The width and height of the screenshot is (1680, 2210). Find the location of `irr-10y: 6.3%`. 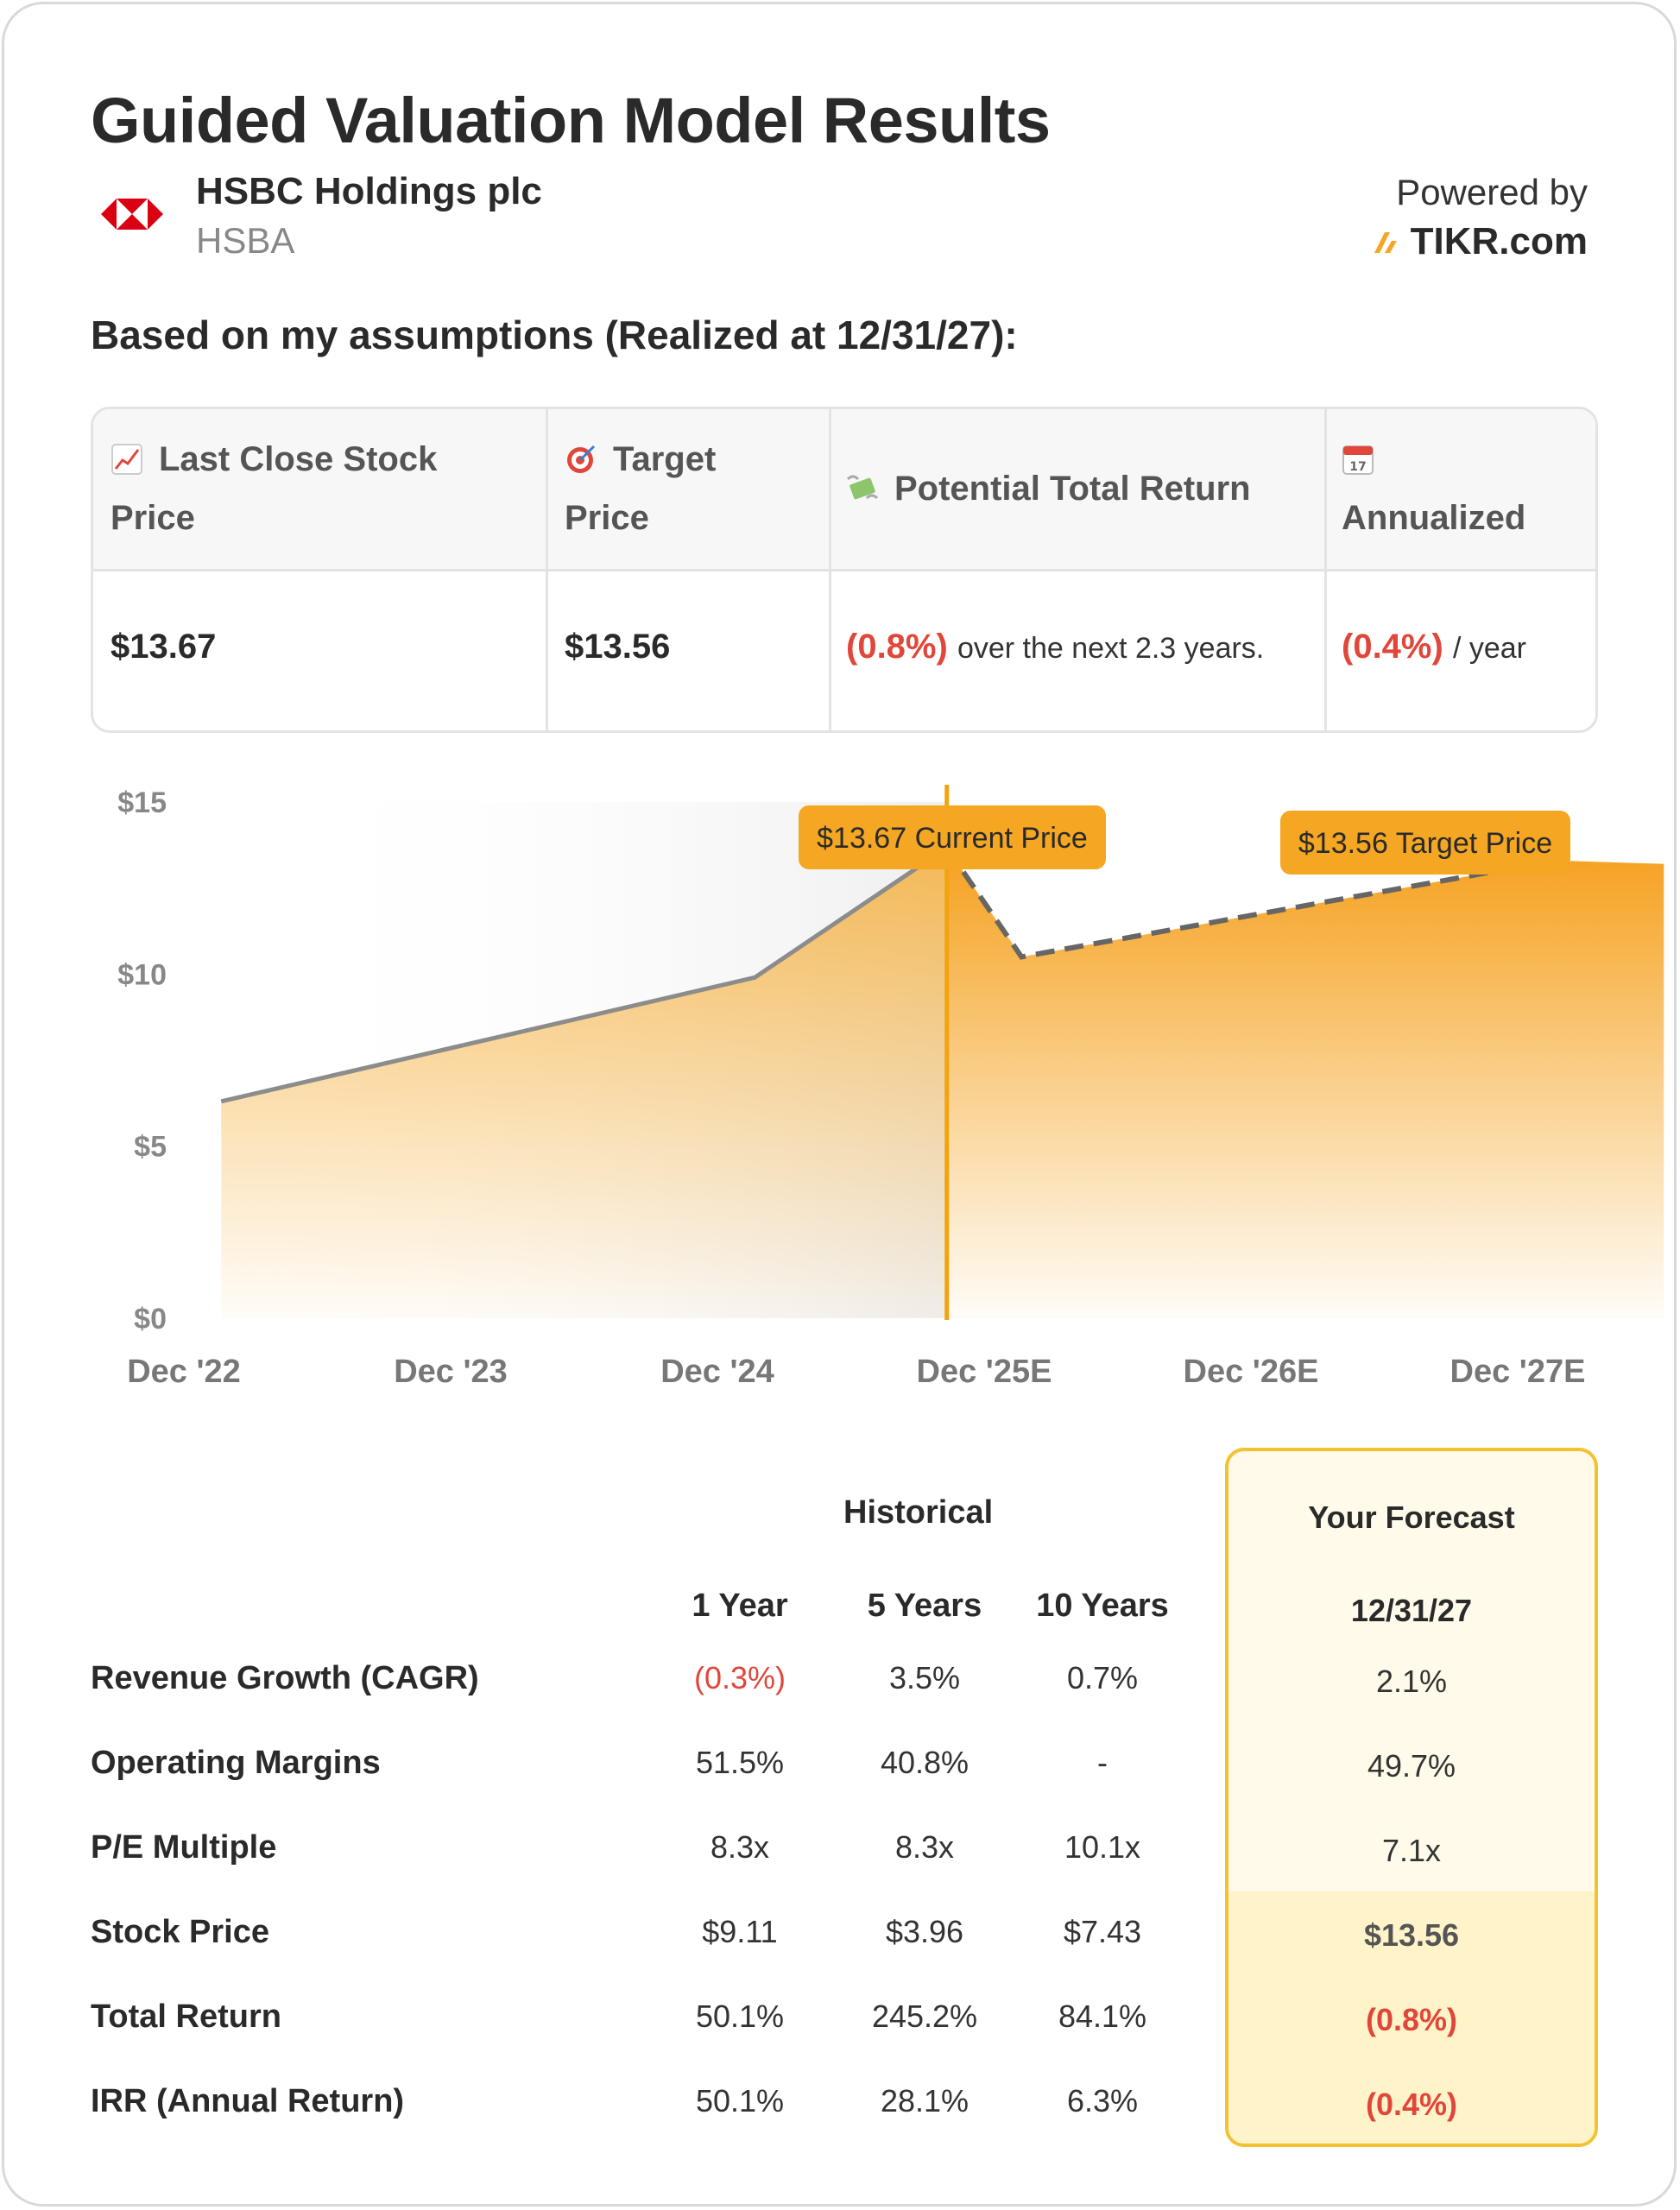

irr-10y: 6.3% is located at coordinates (1103, 2100).